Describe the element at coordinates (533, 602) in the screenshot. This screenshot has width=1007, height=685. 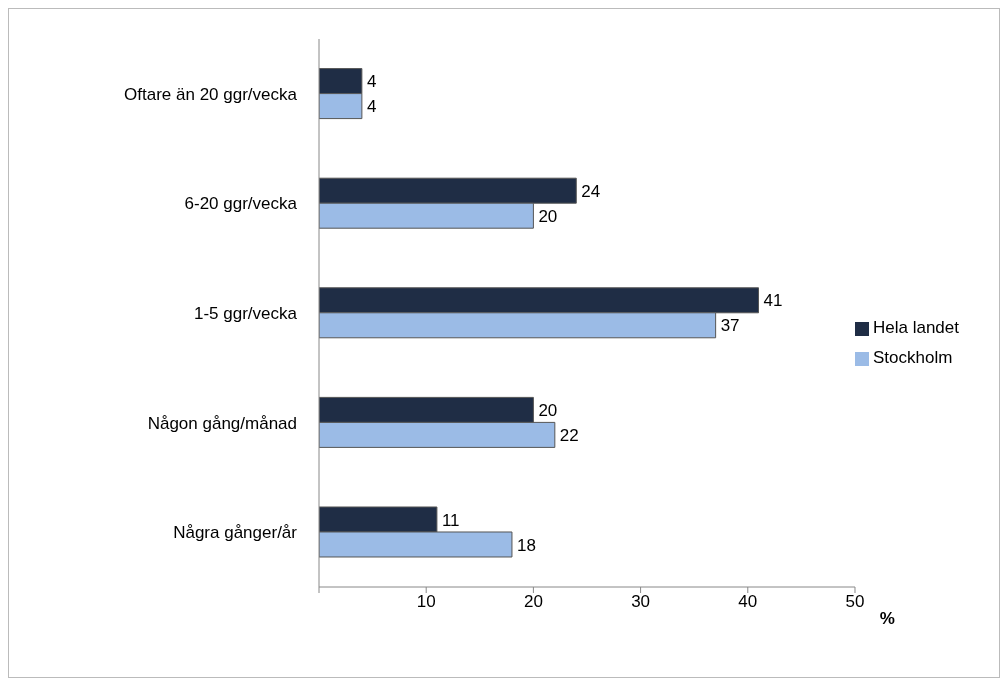
I see `x-tick-label: 20` at that location.